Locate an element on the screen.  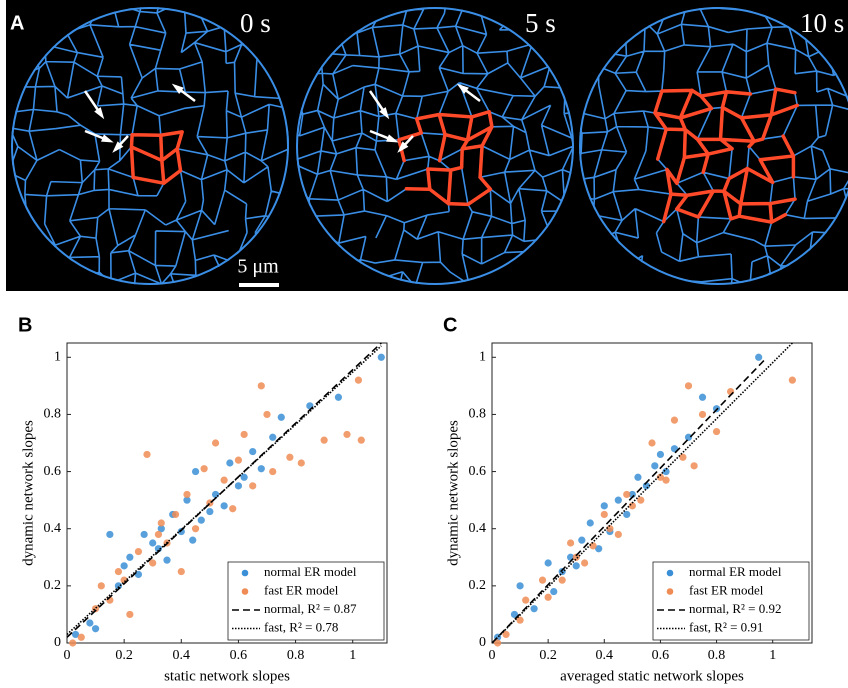
x-tick-label: 0.8 is located at coordinates (717, 655).